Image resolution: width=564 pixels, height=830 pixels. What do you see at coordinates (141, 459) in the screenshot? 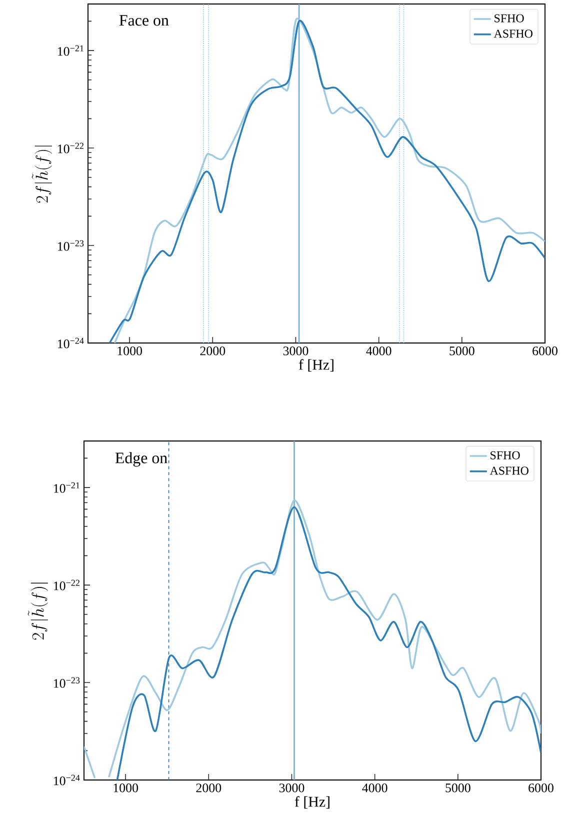
I see `text: Edge on` at bounding box center [141, 459].